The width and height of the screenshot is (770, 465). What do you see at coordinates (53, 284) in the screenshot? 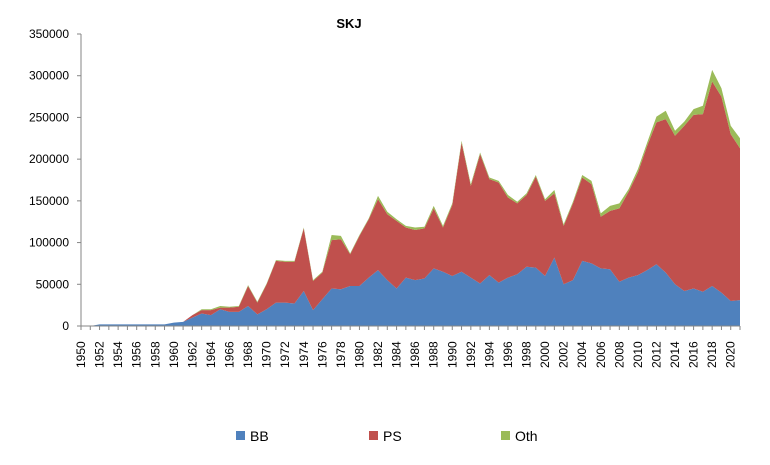
I see `y-tick-label: 50000` at bounding box center [53, 284].